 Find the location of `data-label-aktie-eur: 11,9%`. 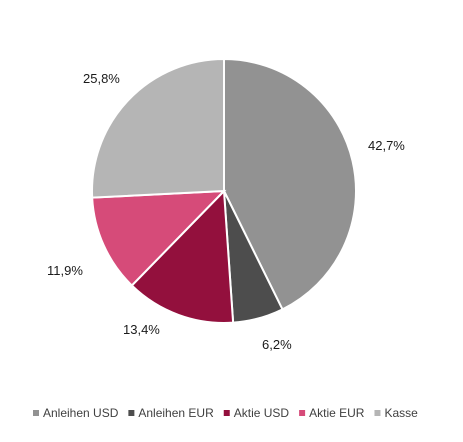

data-label-aktie-eur: 11,9% is located at coordinates (65, 270).